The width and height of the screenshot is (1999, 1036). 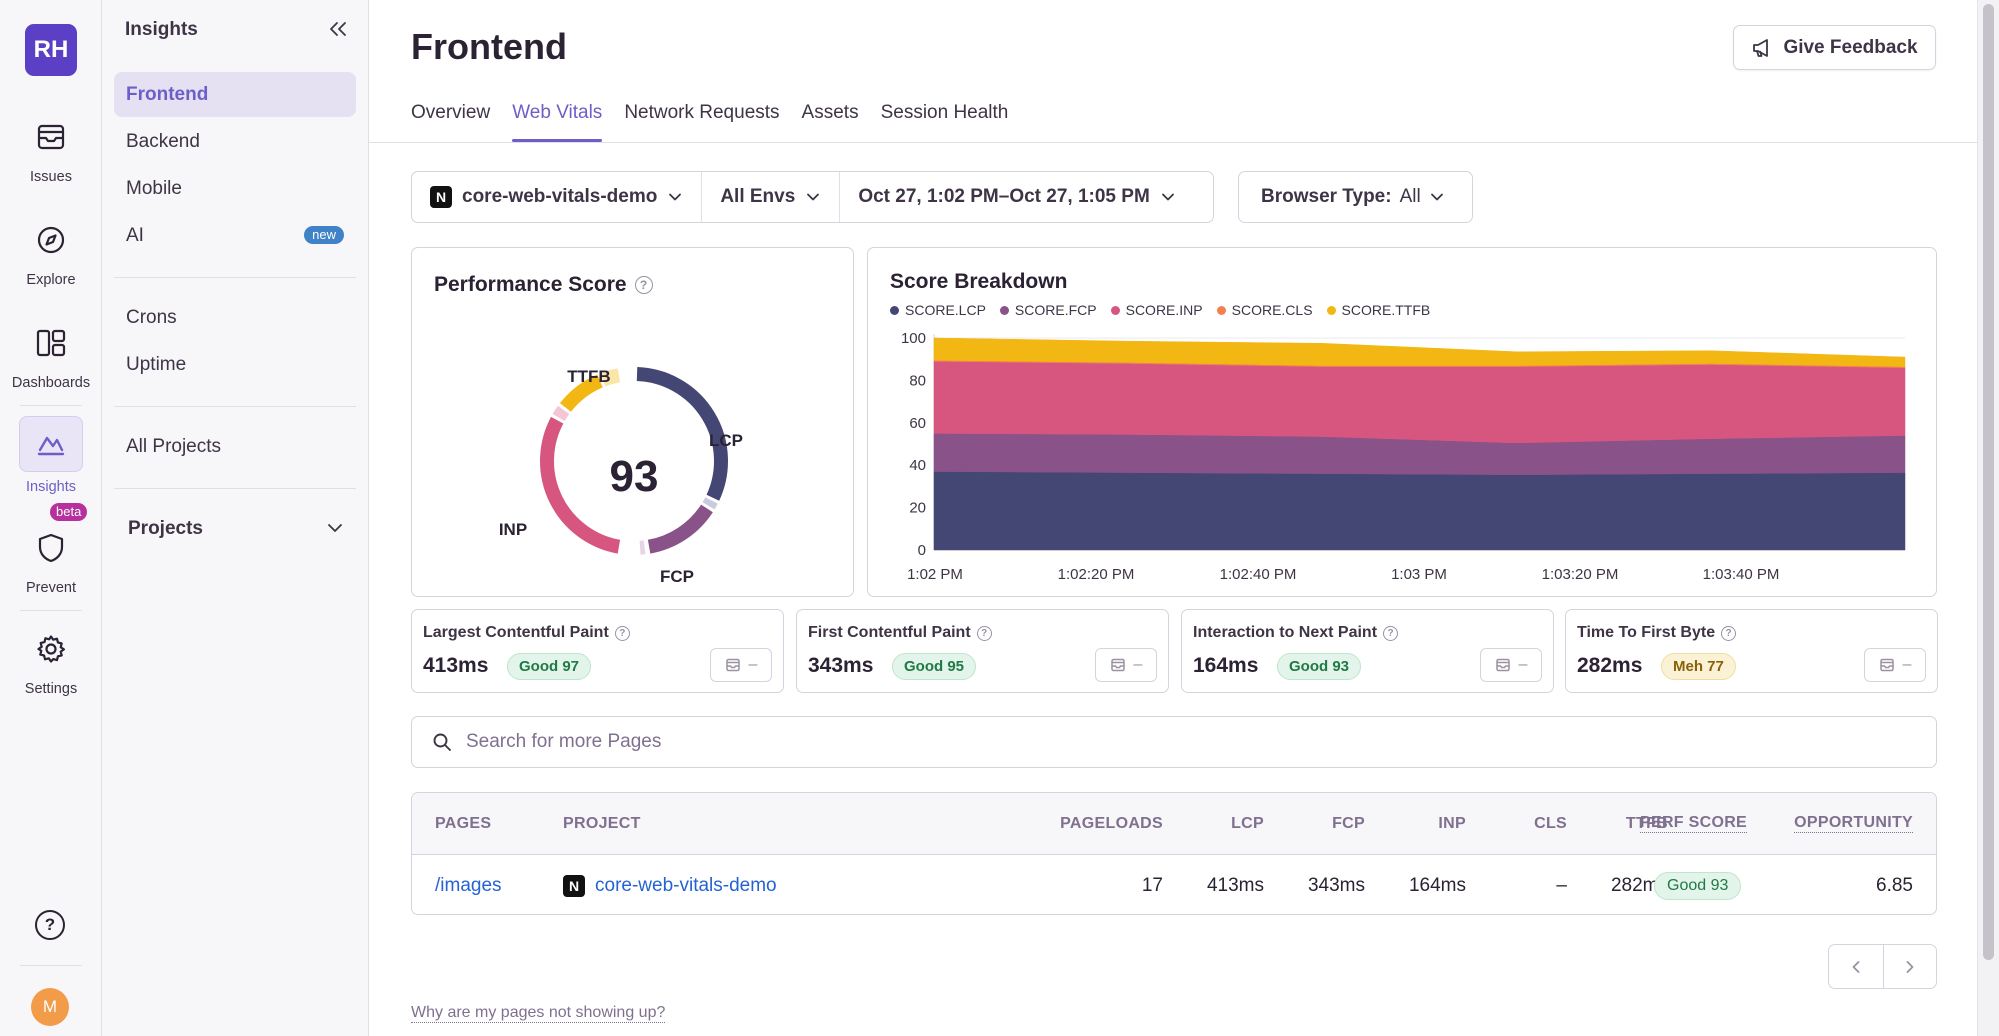 What do you see at coordinates (51, 487) in the screenshot?
I see `nav-insights-label: Insights` at bounding box center [51, 487].